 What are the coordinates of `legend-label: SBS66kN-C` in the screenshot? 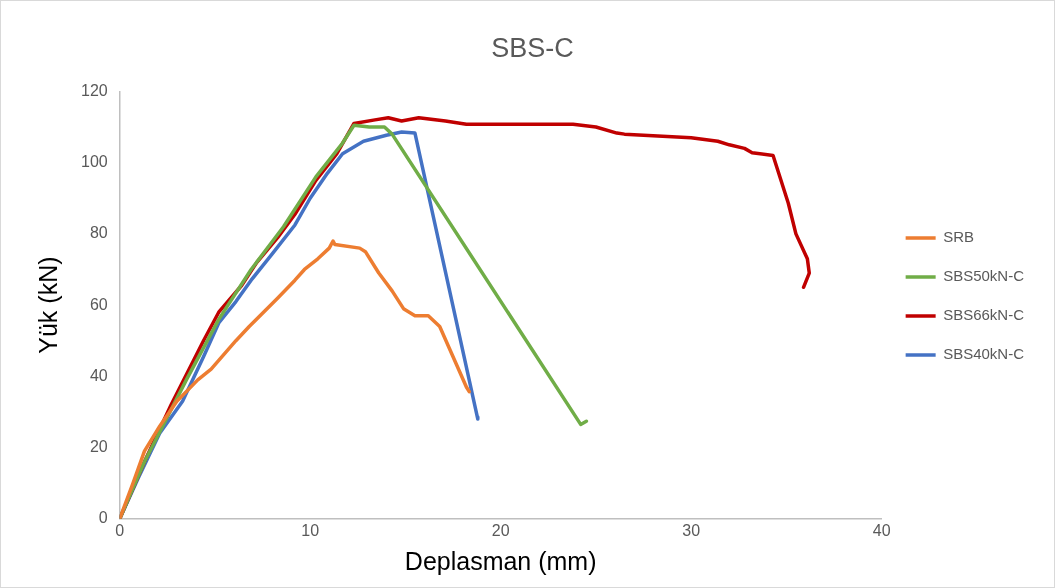 It's located at (984, 315).